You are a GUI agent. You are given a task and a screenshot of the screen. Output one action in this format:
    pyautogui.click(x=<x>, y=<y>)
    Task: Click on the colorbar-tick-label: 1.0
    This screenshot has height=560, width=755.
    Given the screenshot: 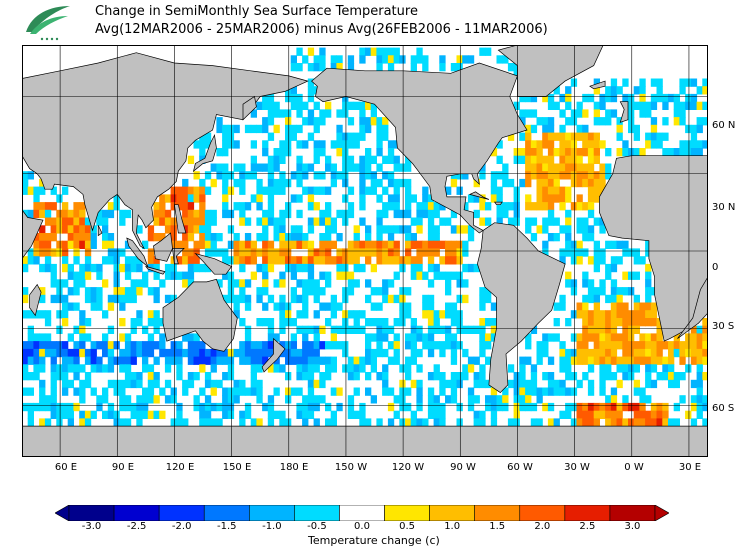 What is the action you would take?
    pyautogui.click(x=452, y=526)
    